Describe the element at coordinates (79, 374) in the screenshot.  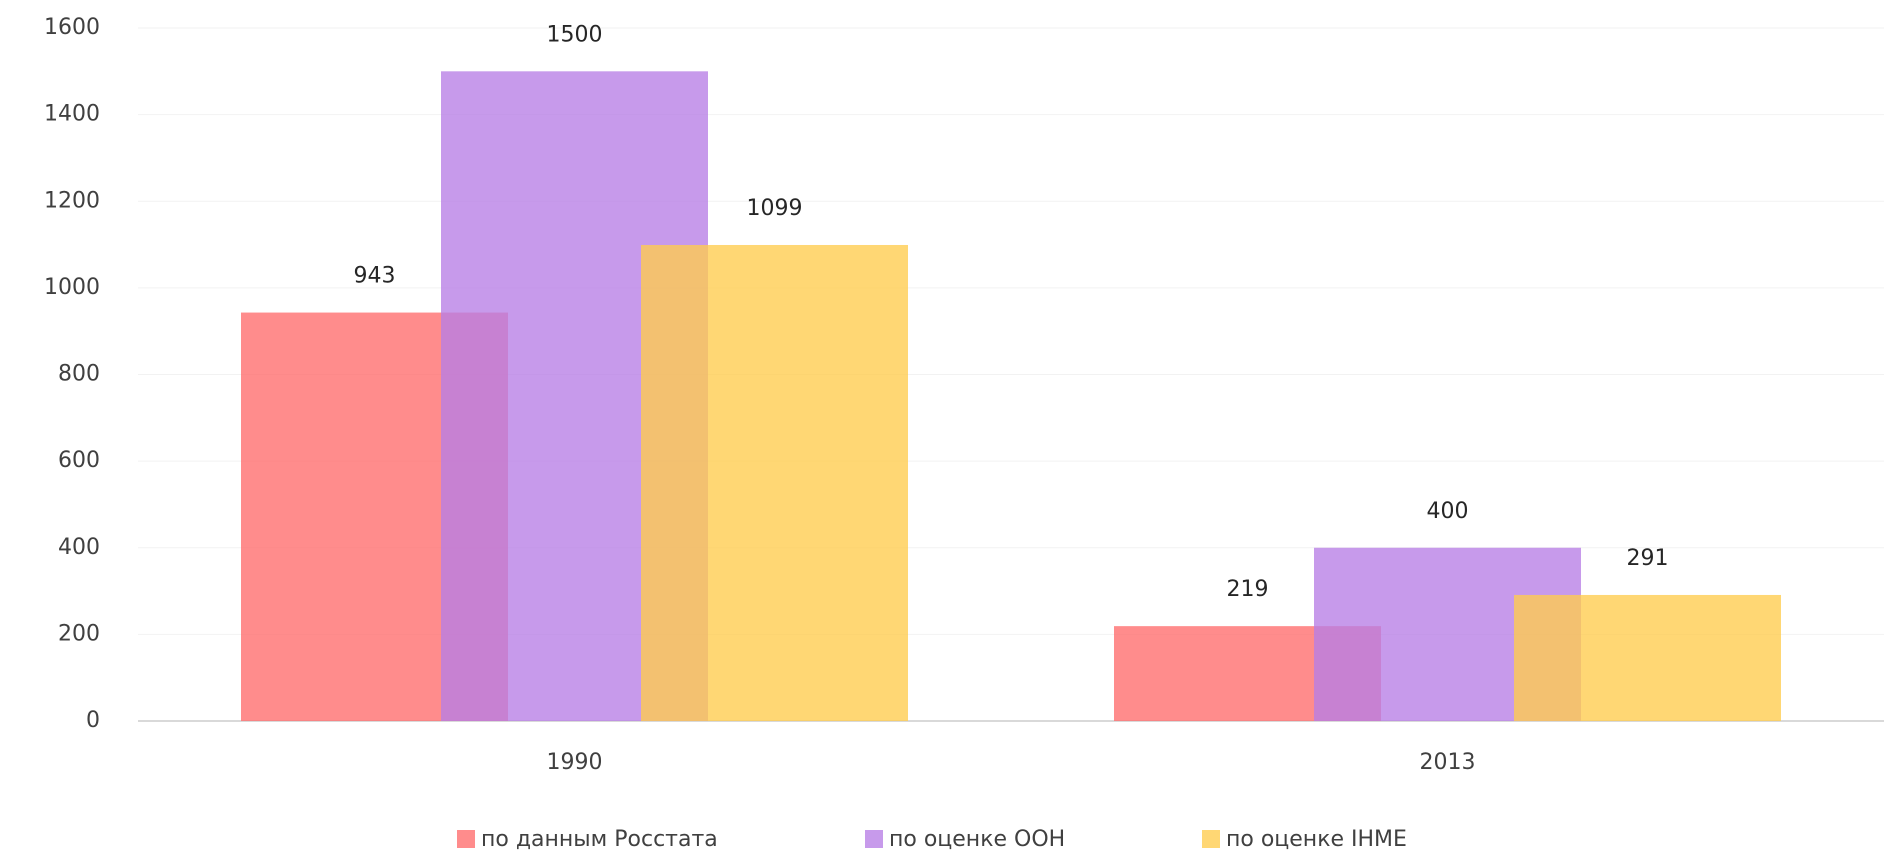
I see `y-tick-label: 800` at that location.